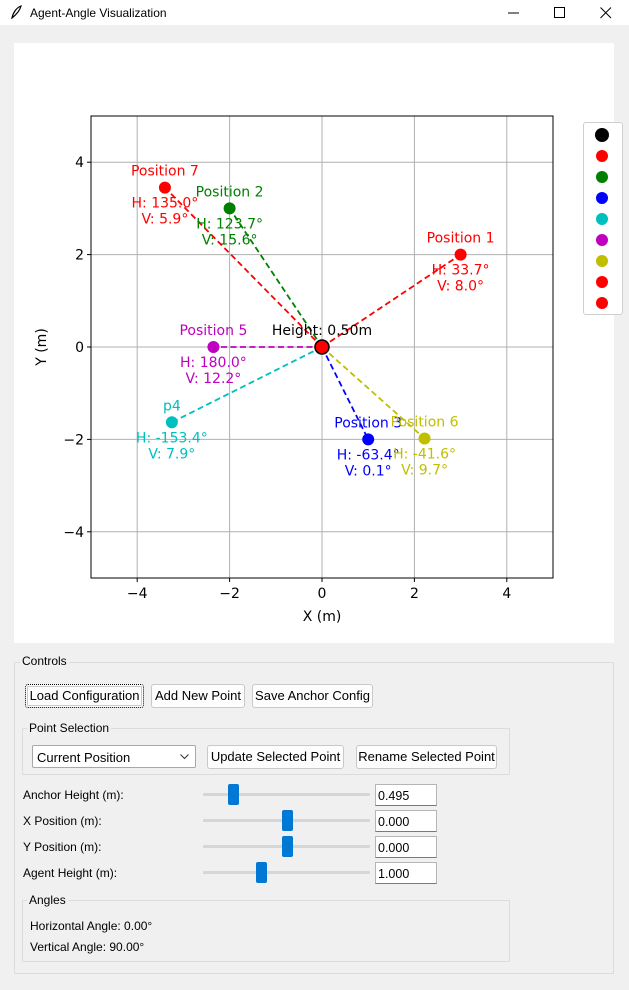 The image size is (629, 990). What do you see at coordinates (213, 331) in the screenshot?
I see `point-name-label: Position 5` at bounding box center [213, 331].